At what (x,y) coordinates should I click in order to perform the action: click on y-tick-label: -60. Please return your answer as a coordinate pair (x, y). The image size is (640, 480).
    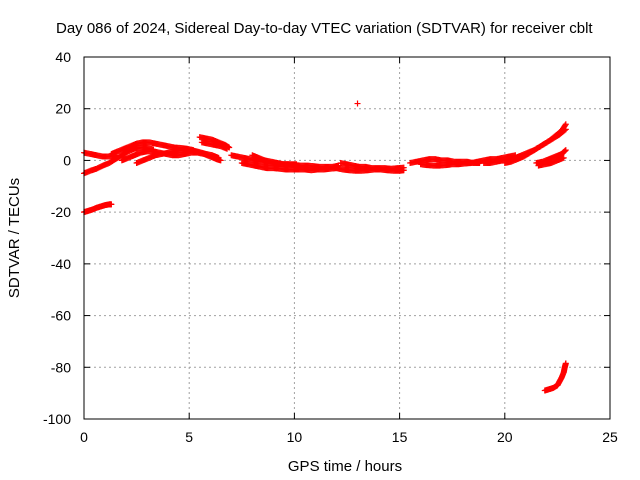
    Looking at the image, I should click on (61, 316).